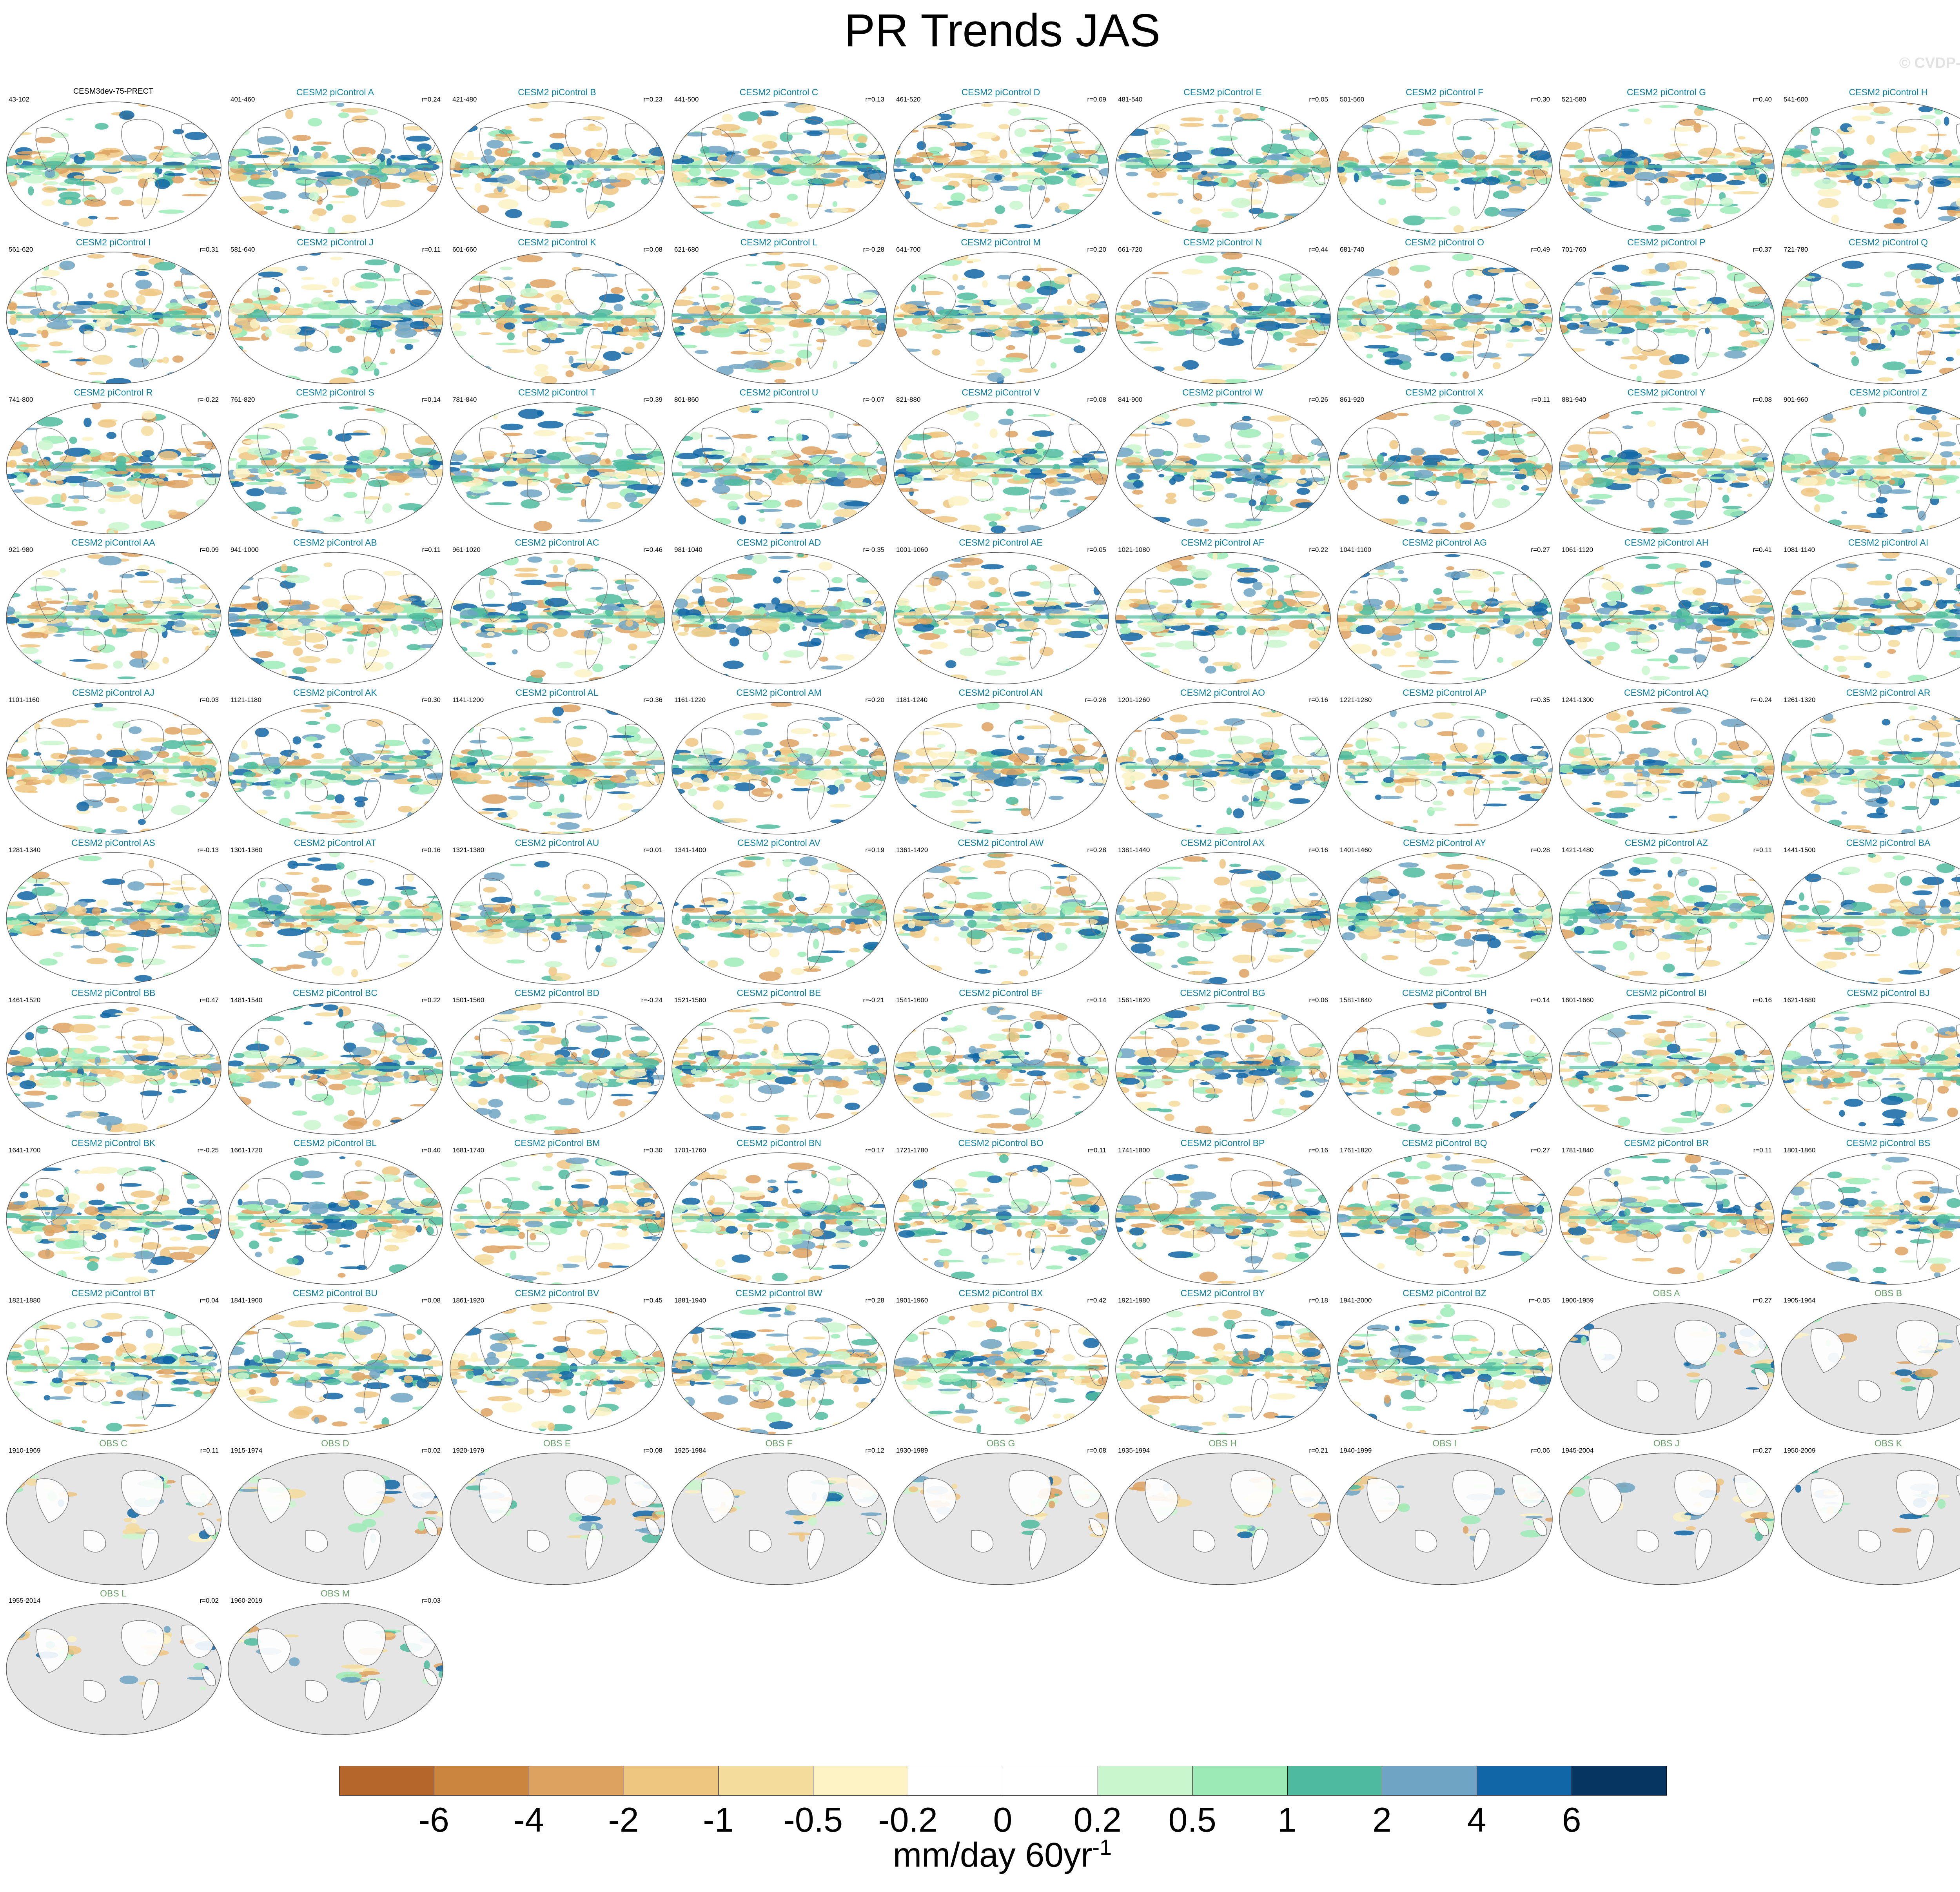  Describe the element at coordinates (779, 162) in the screenshot. I see `map-panel: CESM2 piControl C 441-500 r=0.13` at that location.